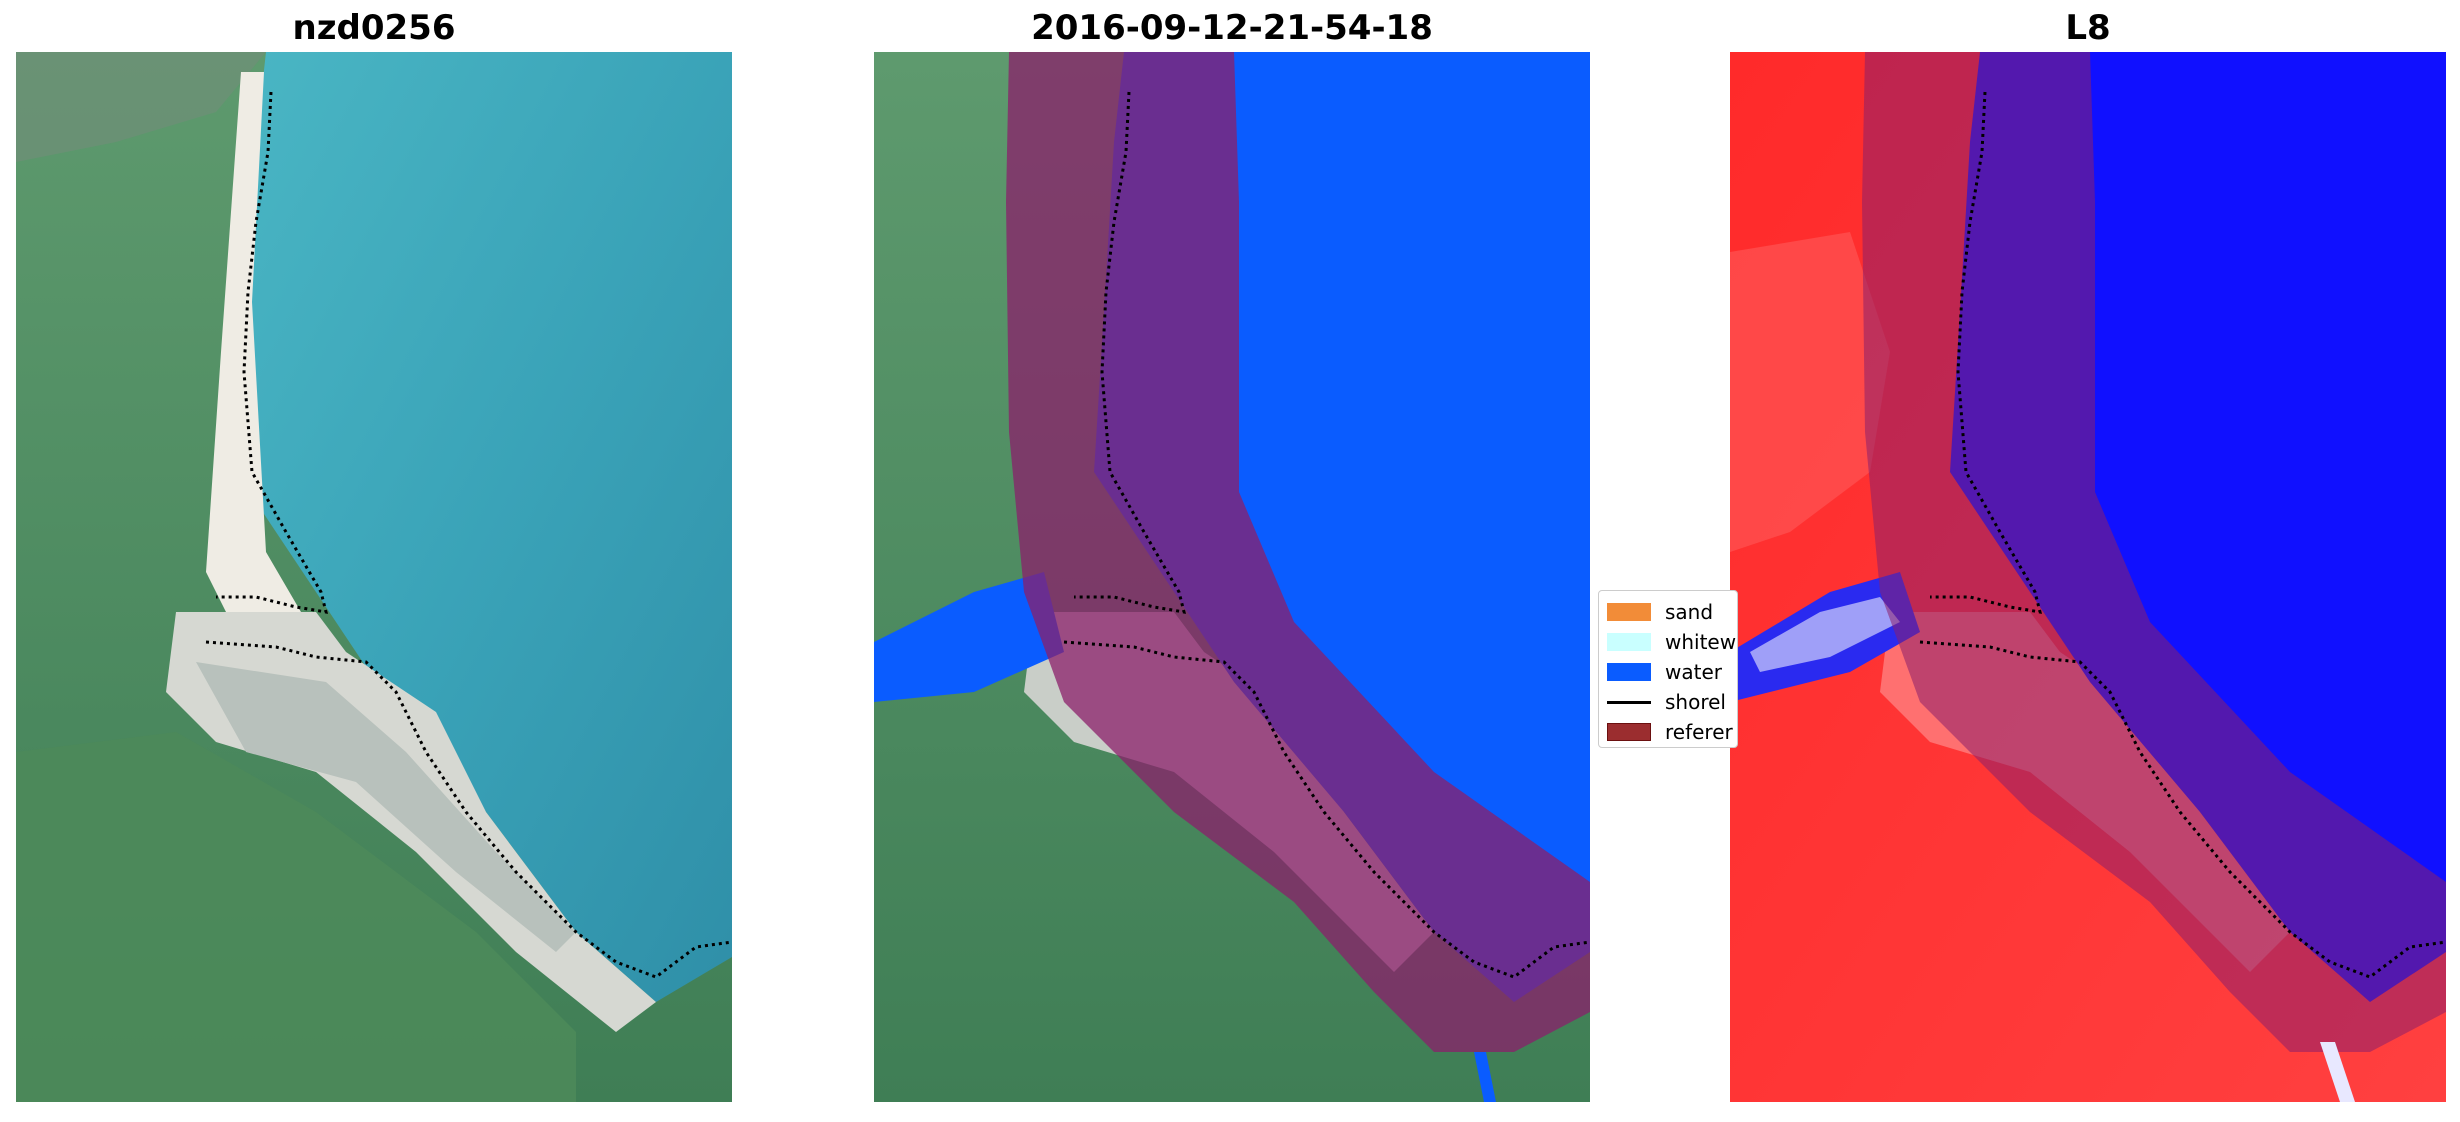 Image resolution: width=2460 pixels, height=1122 pixels. What do you see at coordinates (374, 28) in the screenshot?
I see `panel-title-rgb: nzd0256` at bounding box center [374, 28].